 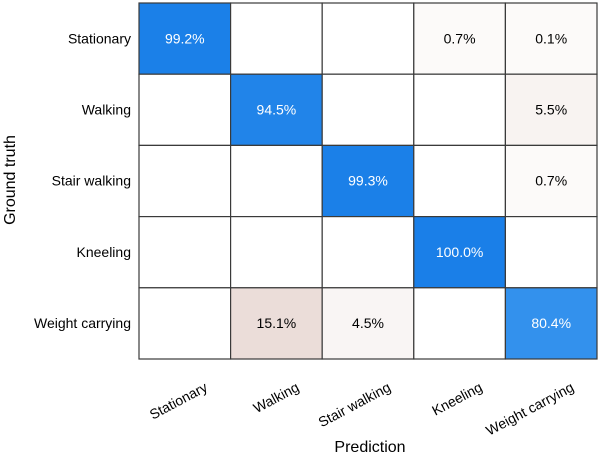 I want to click on y-tick-label: Stair walking, so click(x=91, y=181).